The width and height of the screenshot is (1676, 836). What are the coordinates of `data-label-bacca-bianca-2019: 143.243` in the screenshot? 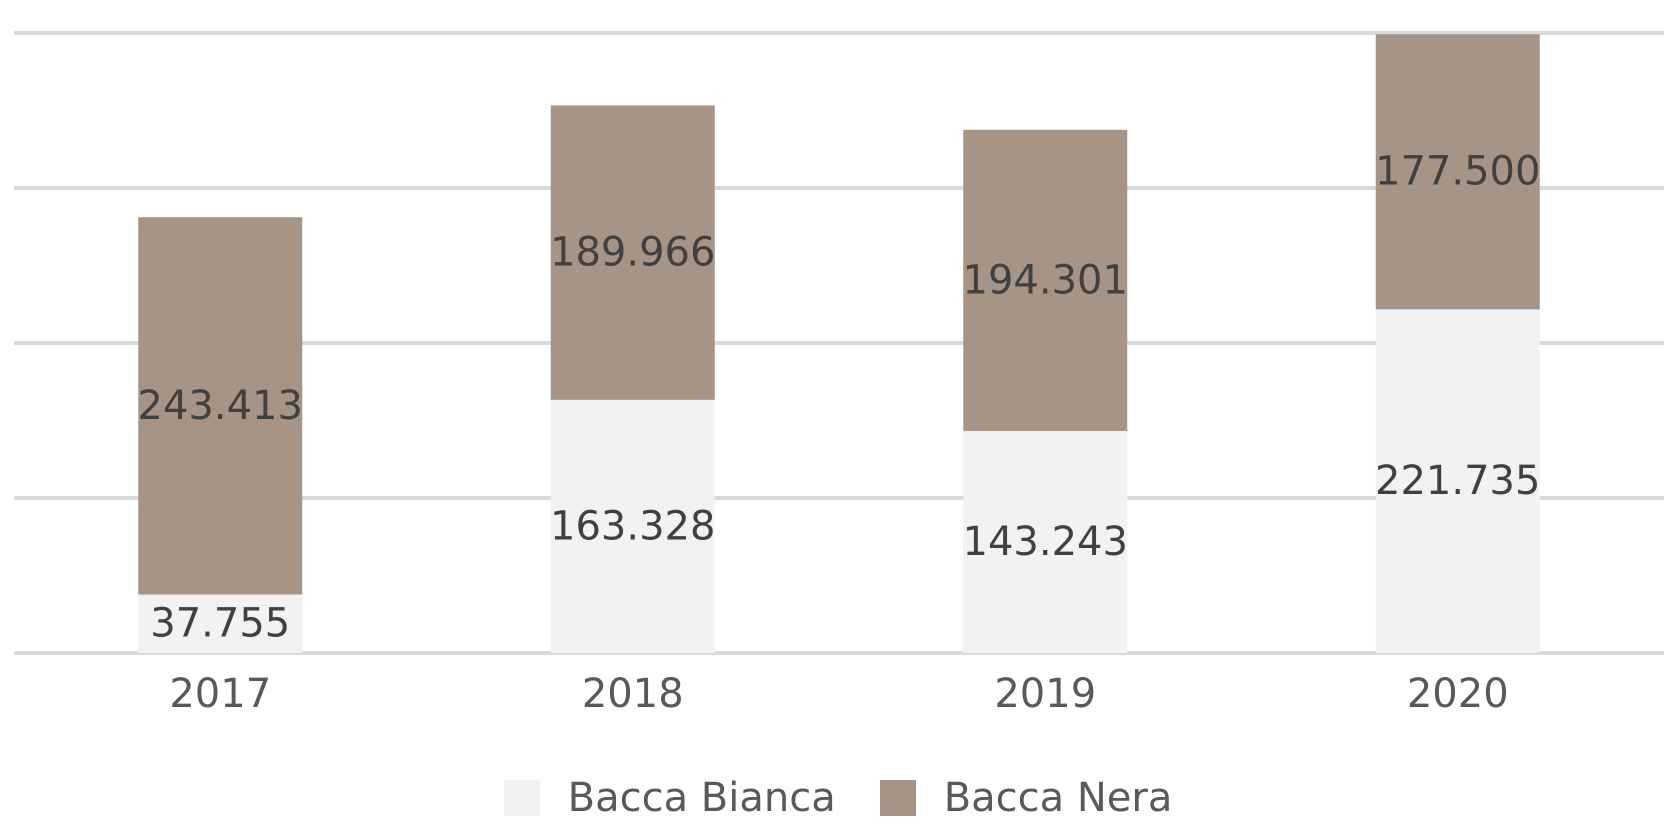 It's located at (1045, 542).